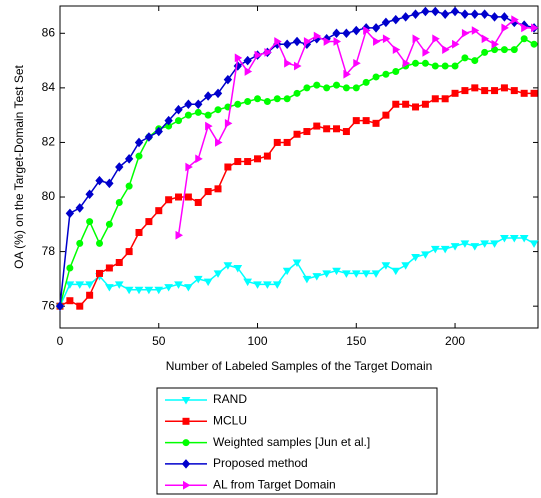  What do you see at coordinates (291, 442) in the screenshot?
I see `legend-label: Weighted samples [Jun et al.]` at bounding box center [291, 442].